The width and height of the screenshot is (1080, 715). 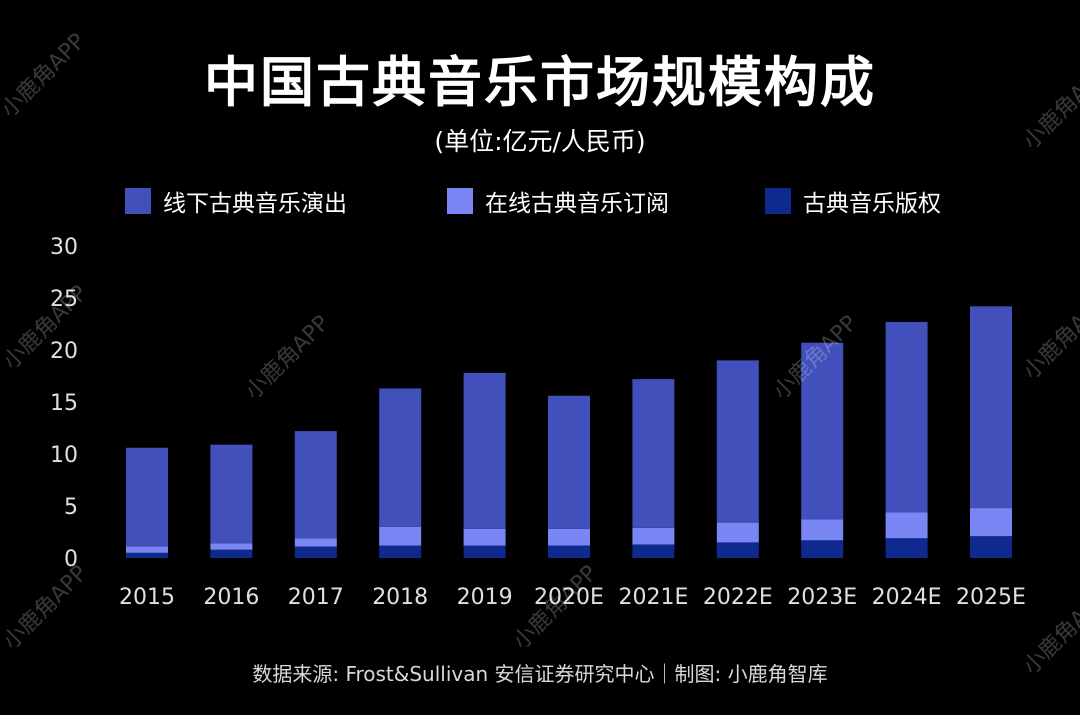 I want to click on x-tick-label: 2020E, so click(x=569, y=597).